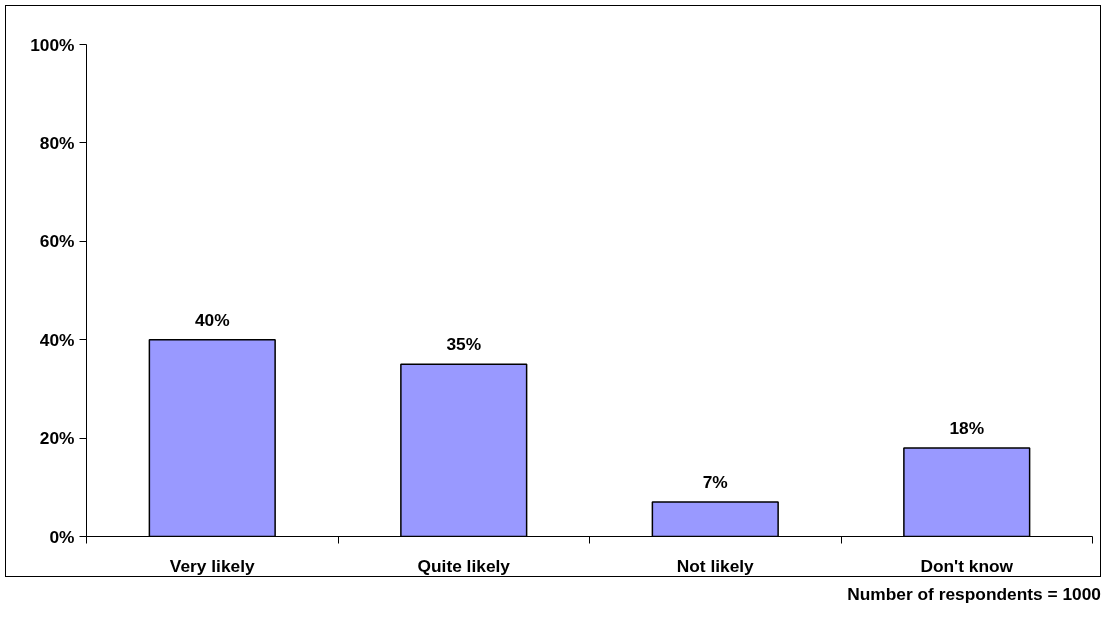 Image resolution: width=1107 pixels, height=619 pixels. I want to click on y-tick-label: 100%, so click(52, 44).